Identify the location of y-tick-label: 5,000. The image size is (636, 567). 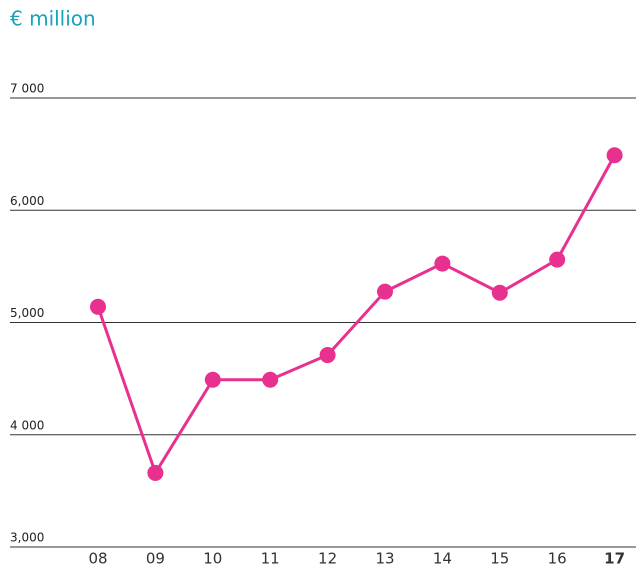
(27, 313).